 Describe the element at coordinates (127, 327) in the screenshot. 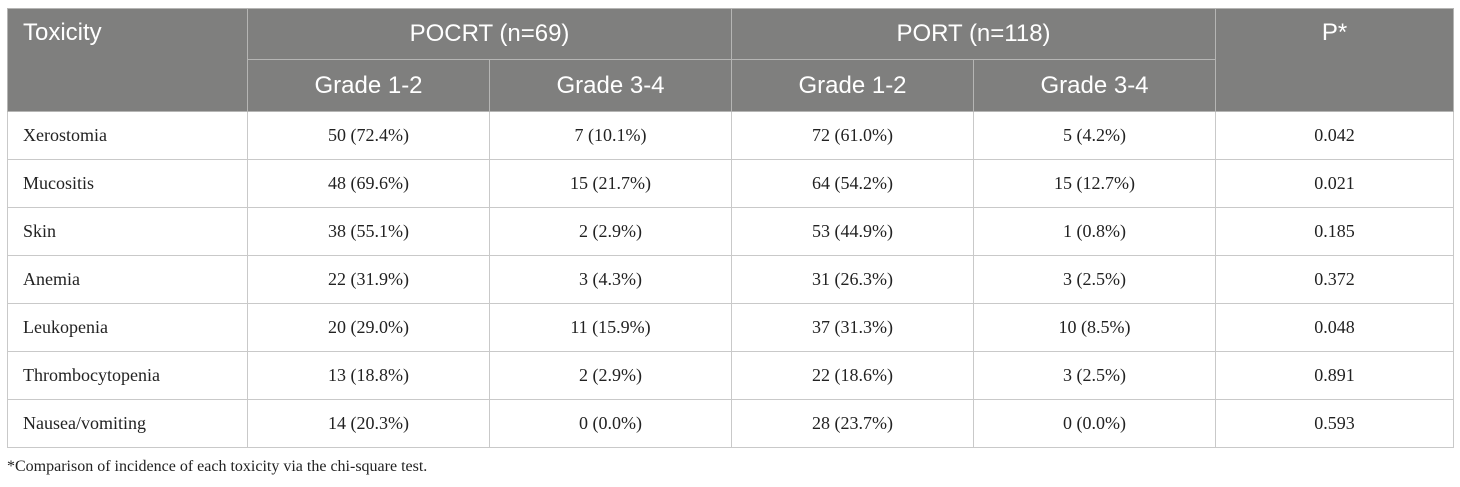

I see `cell-toxicity-name: Leukopenia` at that location.